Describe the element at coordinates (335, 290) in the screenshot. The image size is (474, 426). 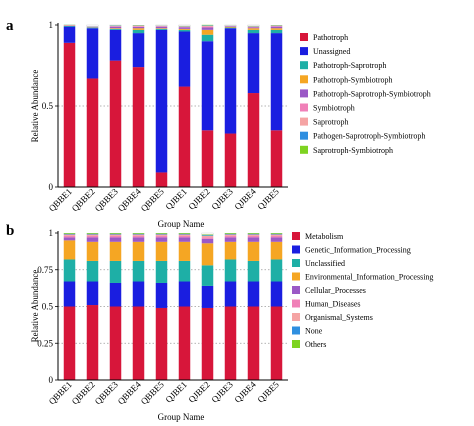
I see `legend-label: Cellular_Processes` at that location.